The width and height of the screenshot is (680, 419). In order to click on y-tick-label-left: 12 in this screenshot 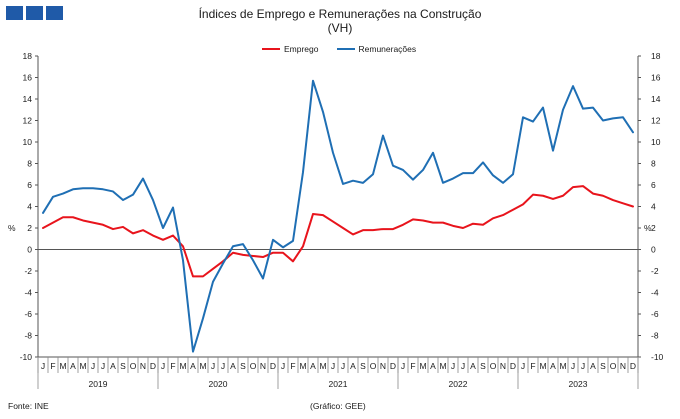, I will do `click(28, 121)`.